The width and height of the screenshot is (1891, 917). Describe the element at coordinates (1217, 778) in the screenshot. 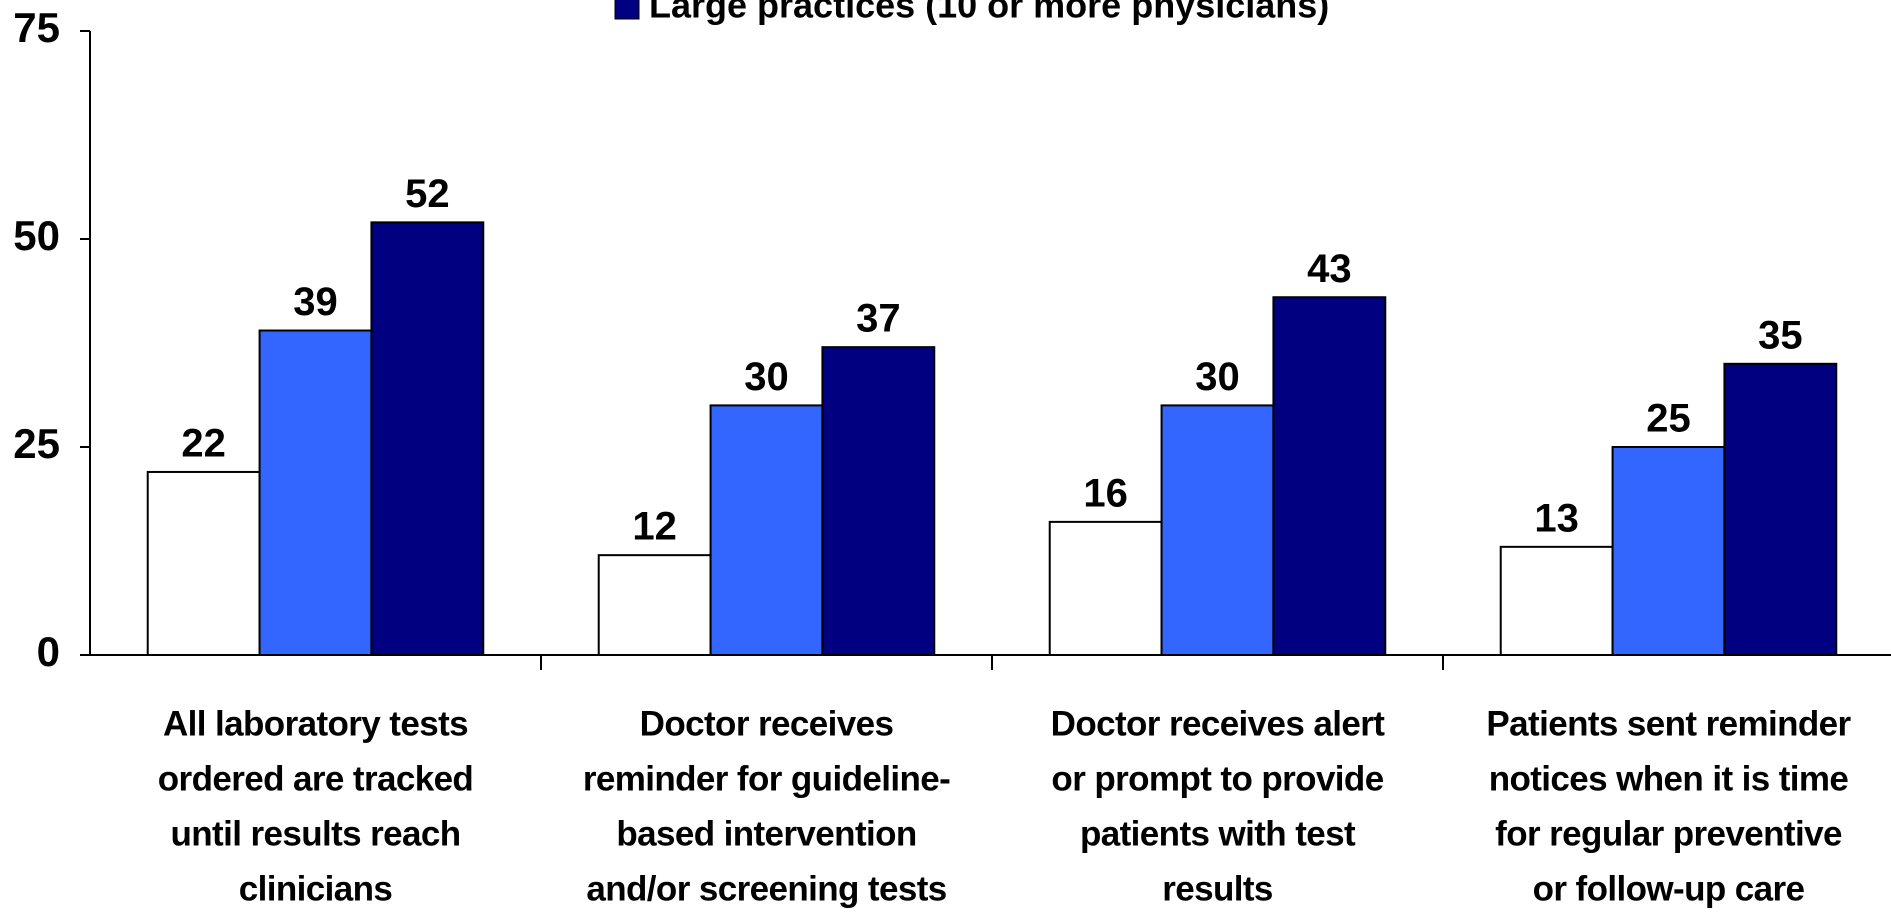

I see `x-tick-label: or prompt to provide` at that location.